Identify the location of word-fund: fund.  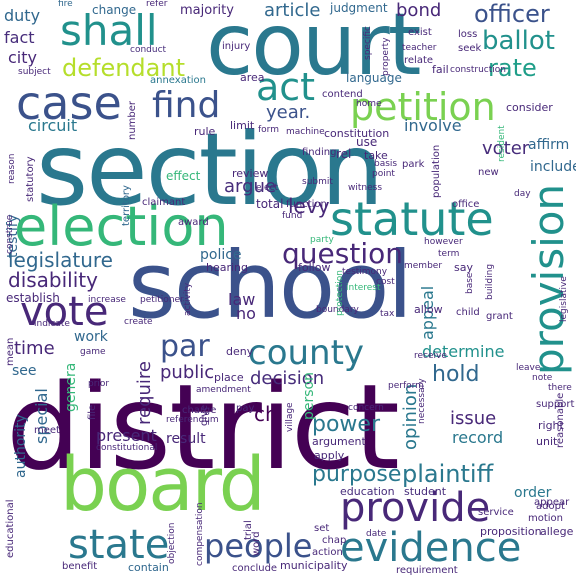
(292, 216).